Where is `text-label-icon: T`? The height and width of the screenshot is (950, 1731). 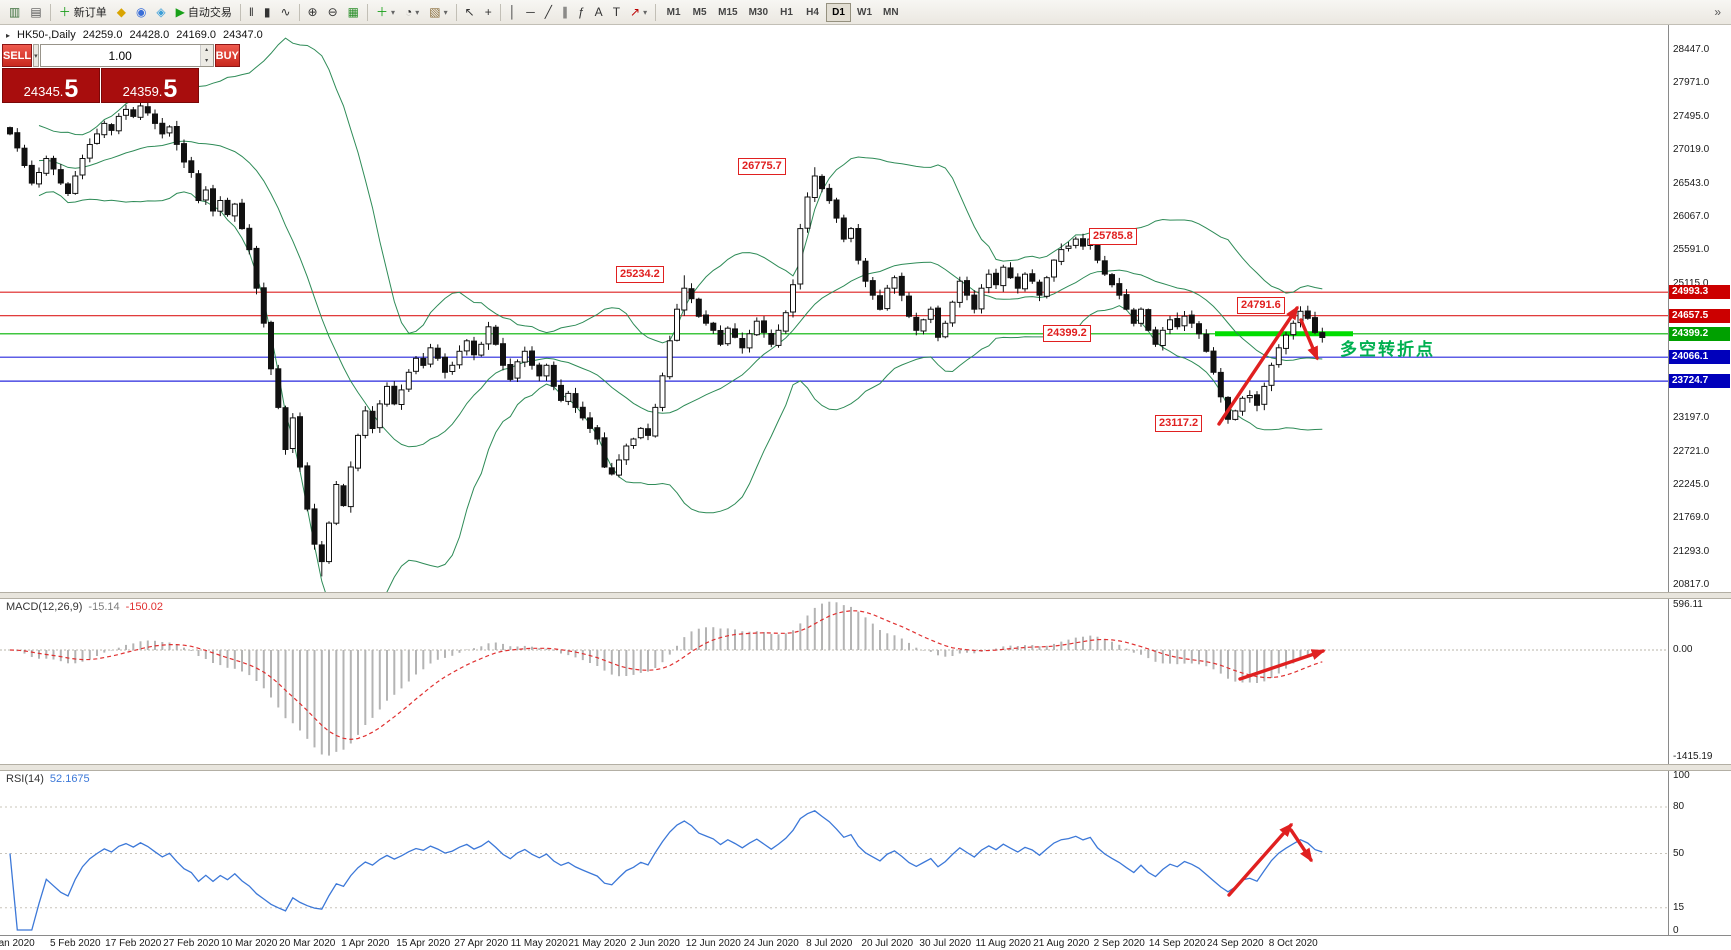 text-label-icon: T is located at coordinates (616, 12).